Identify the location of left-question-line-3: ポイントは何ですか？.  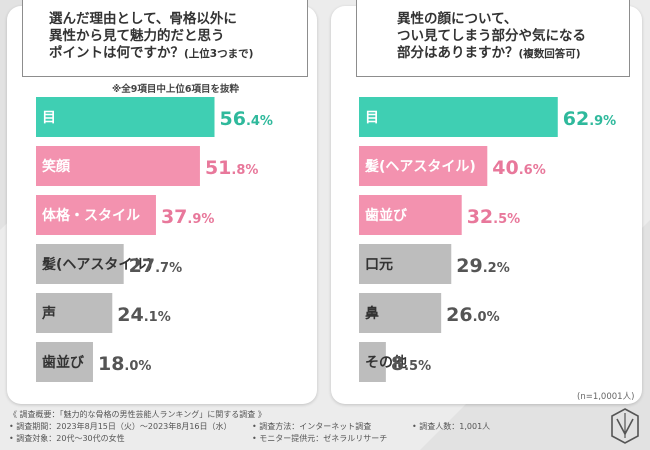
(116, 53).